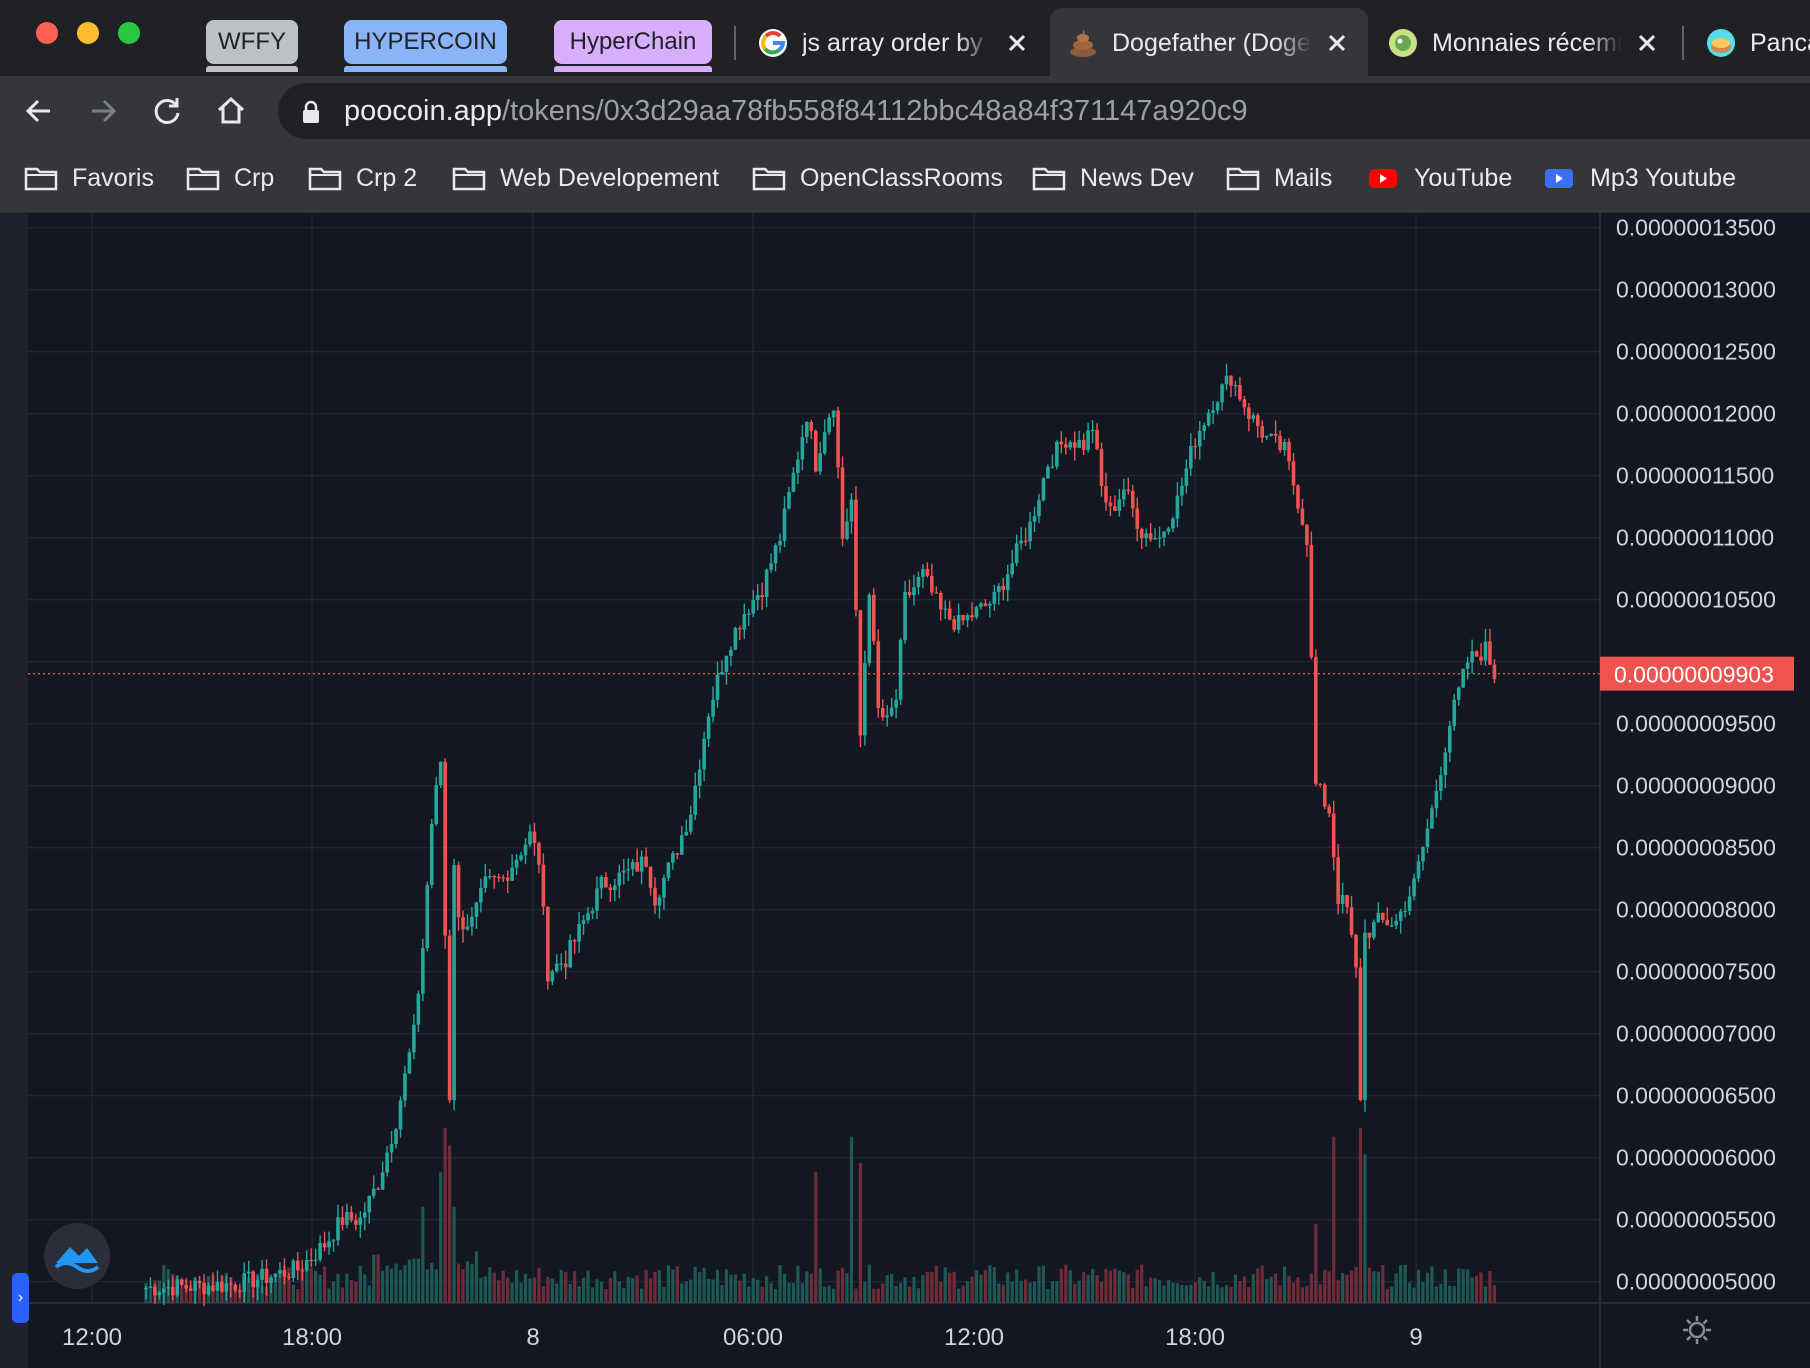 Image resolution: width=1810 pixels, height=1368 pixels. Describe the element at coordinates (633, 46) in the screenshot. I see `tab-group-hyperchain: HyperChain` at that location.